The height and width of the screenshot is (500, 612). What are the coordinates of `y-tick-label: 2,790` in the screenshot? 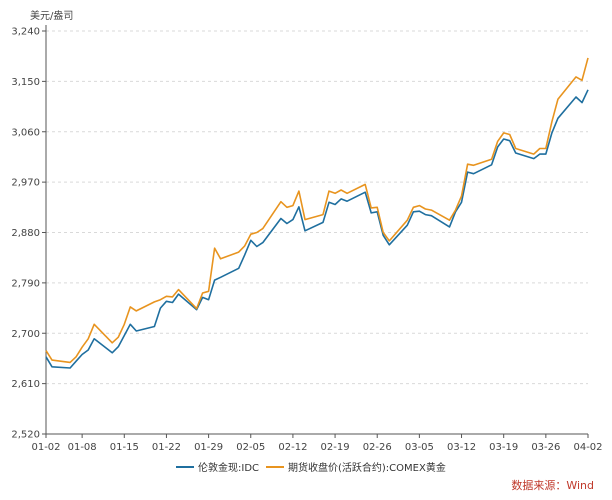 It's located at (25, 283).